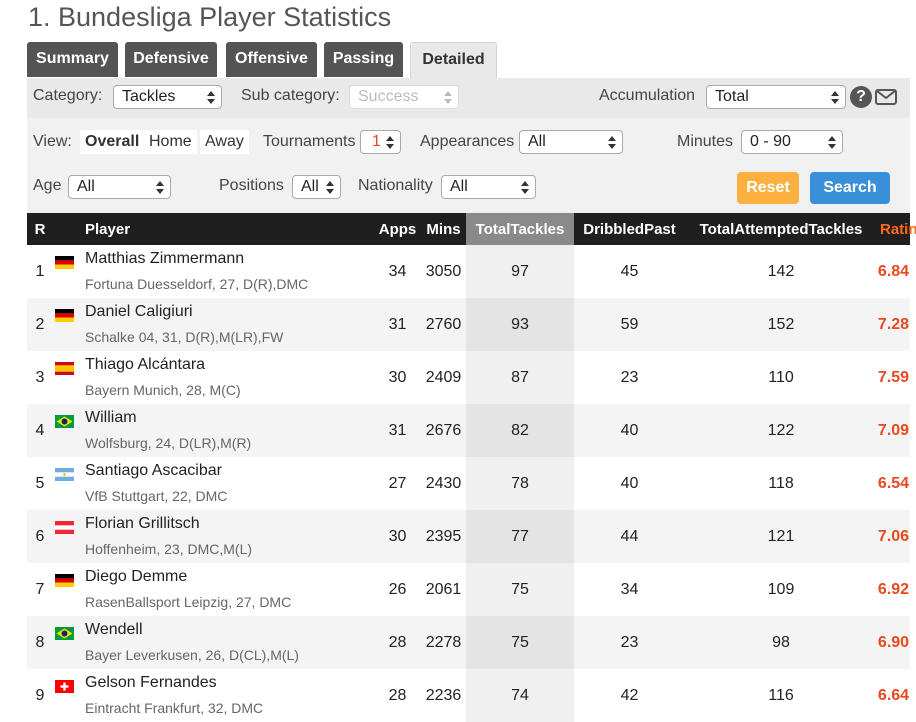 This screenshot has height=722, width=916. I want to click on apps-cell: 28, so click(397, 642).